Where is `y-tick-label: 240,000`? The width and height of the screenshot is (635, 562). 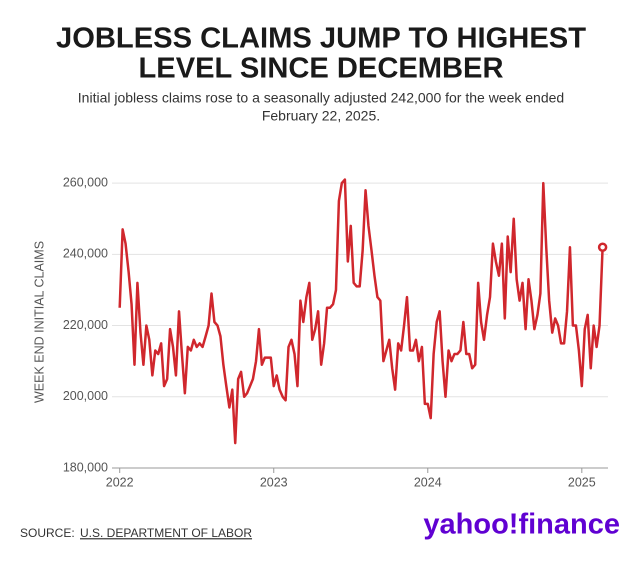
y-tick-label: 240,000 is located at coordinates (85, 254).